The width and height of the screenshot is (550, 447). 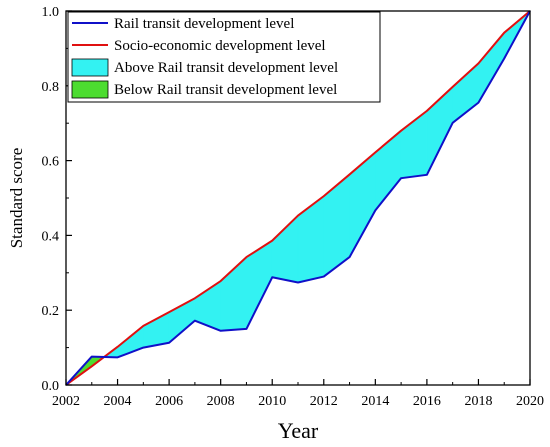 What do you see at coordinates (221, 401) in the screenshot?
I see `x-tick-label: 2008` at bounding box center [221, 401].